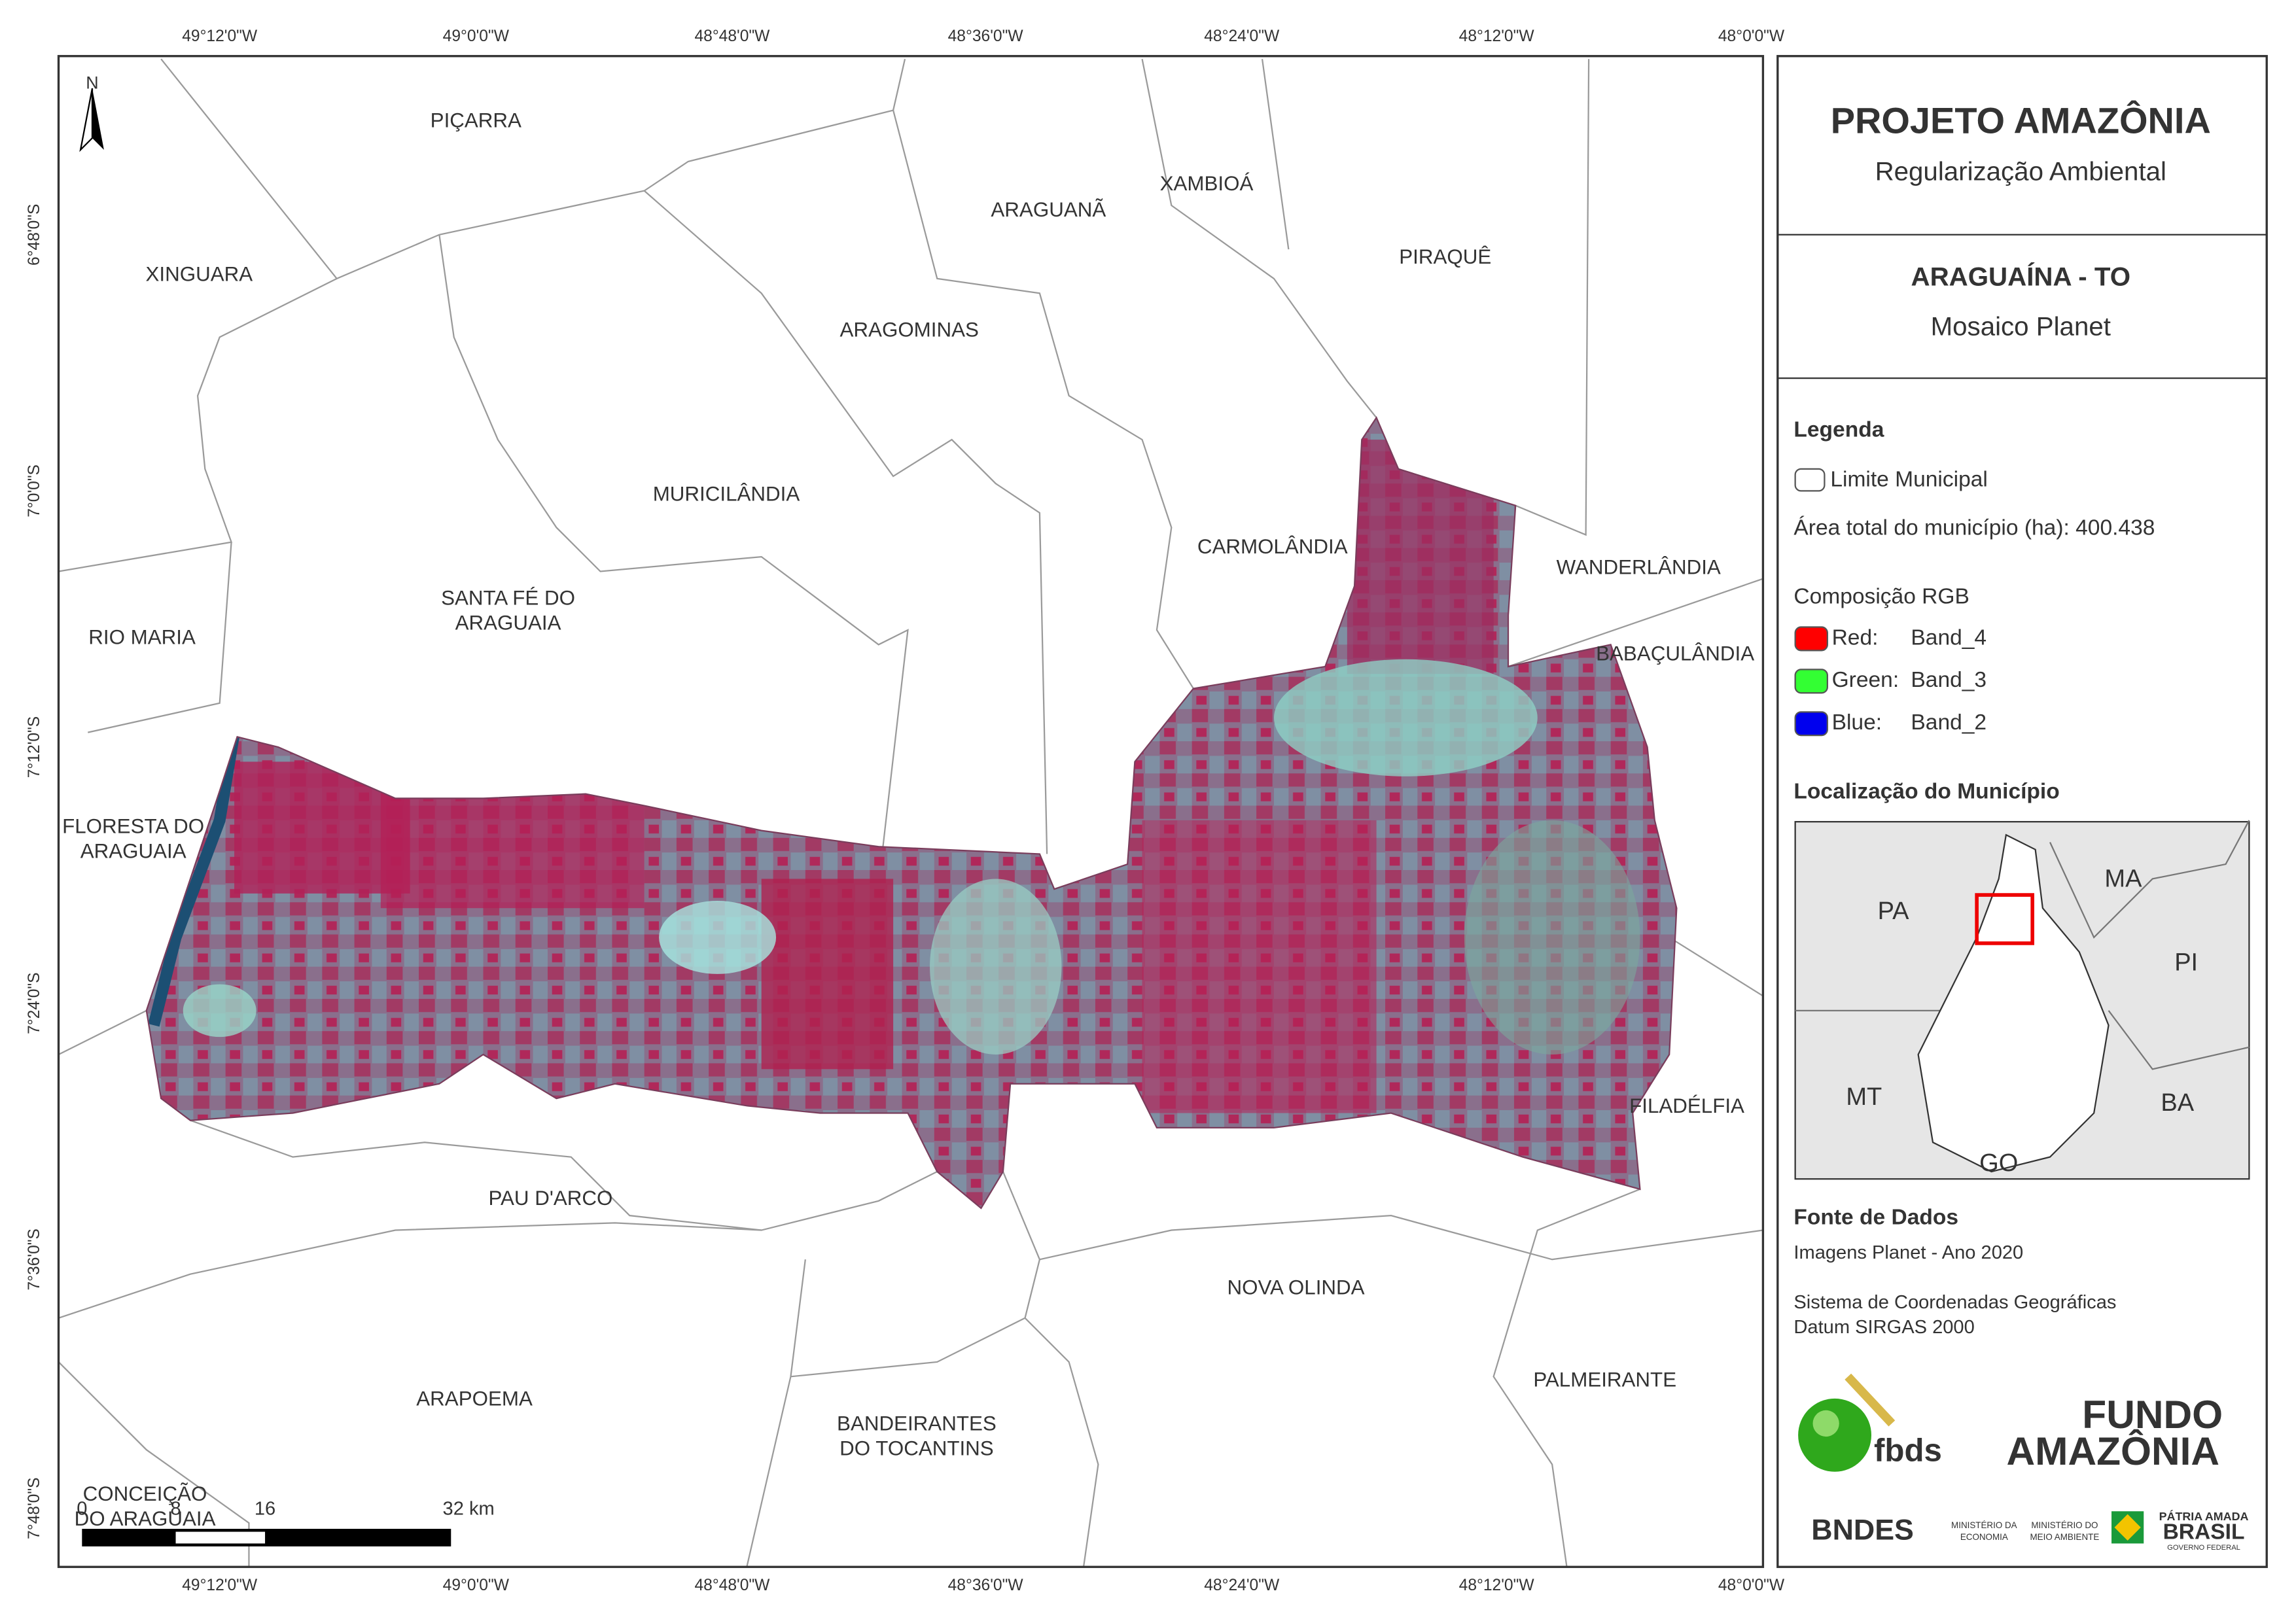 The height and width of the screenshot is (1623, 2296). What do you see at coordinates (2020, 171) in the screenshot?
I see `panel-subtitle: Regularização Ambiental` at bounding box center [2020, 171].